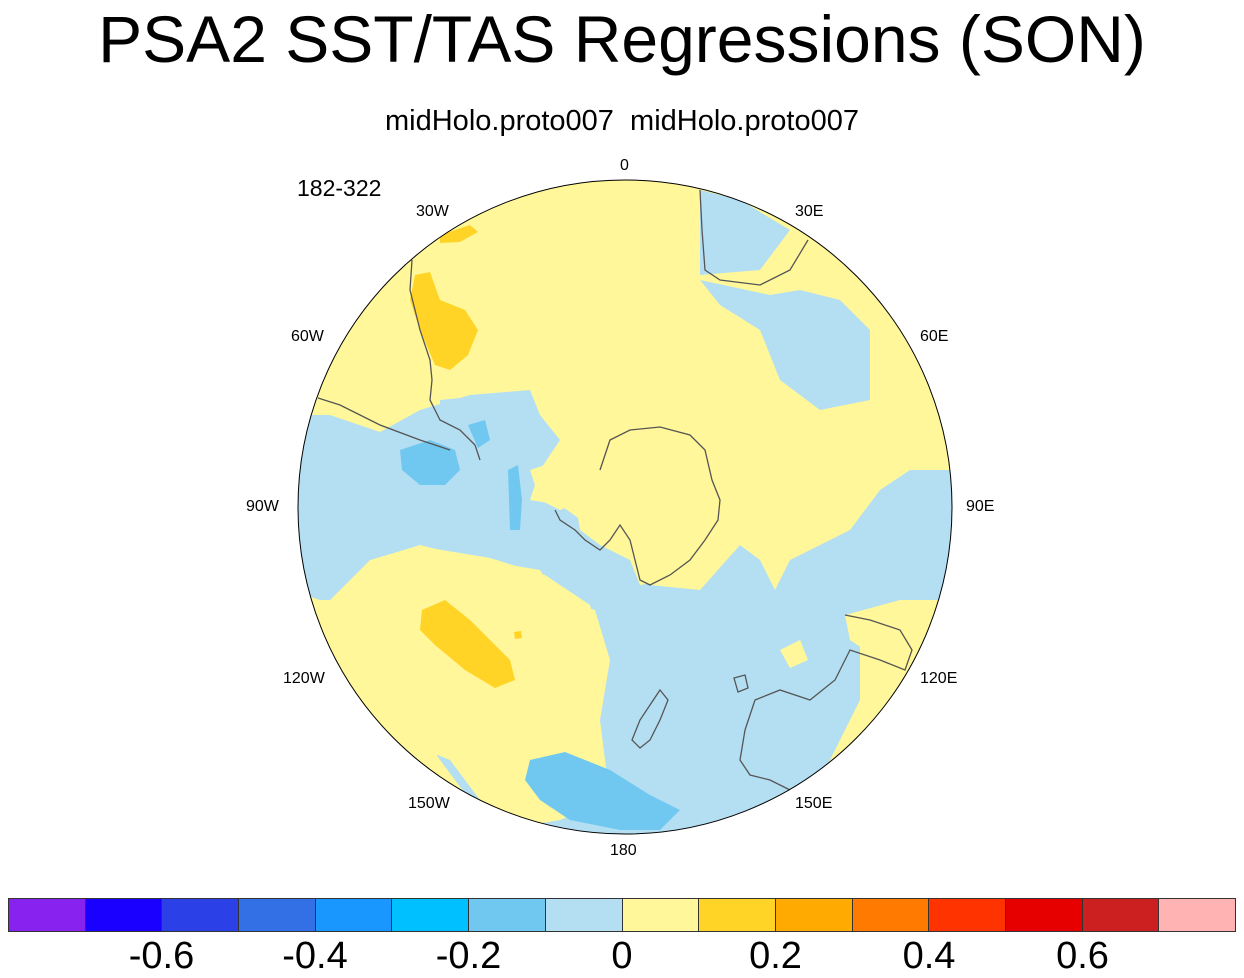 The image size is (1244, 978). Describe the element at coordinates (814, 803) in the screenshot. I see `longitude-label-150e: 150E` at that location.